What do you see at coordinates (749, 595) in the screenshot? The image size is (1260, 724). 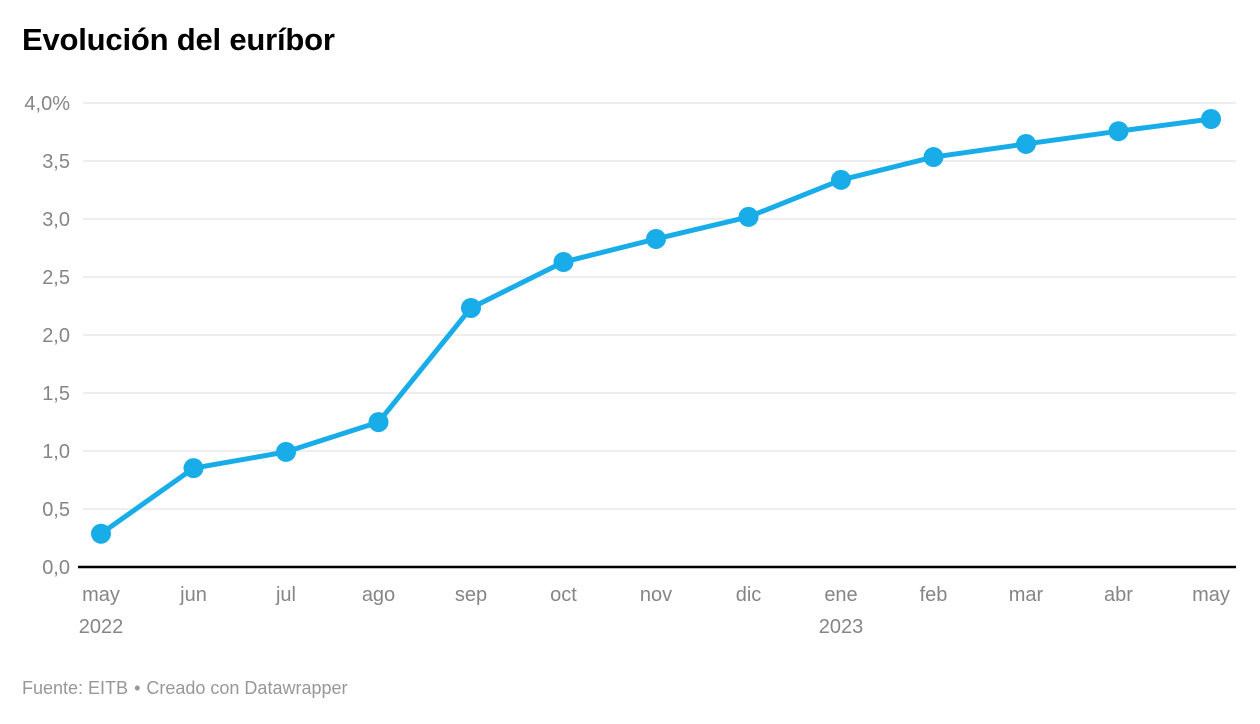 I see `x-tick-label: dic` at bounding box center [749, 595].